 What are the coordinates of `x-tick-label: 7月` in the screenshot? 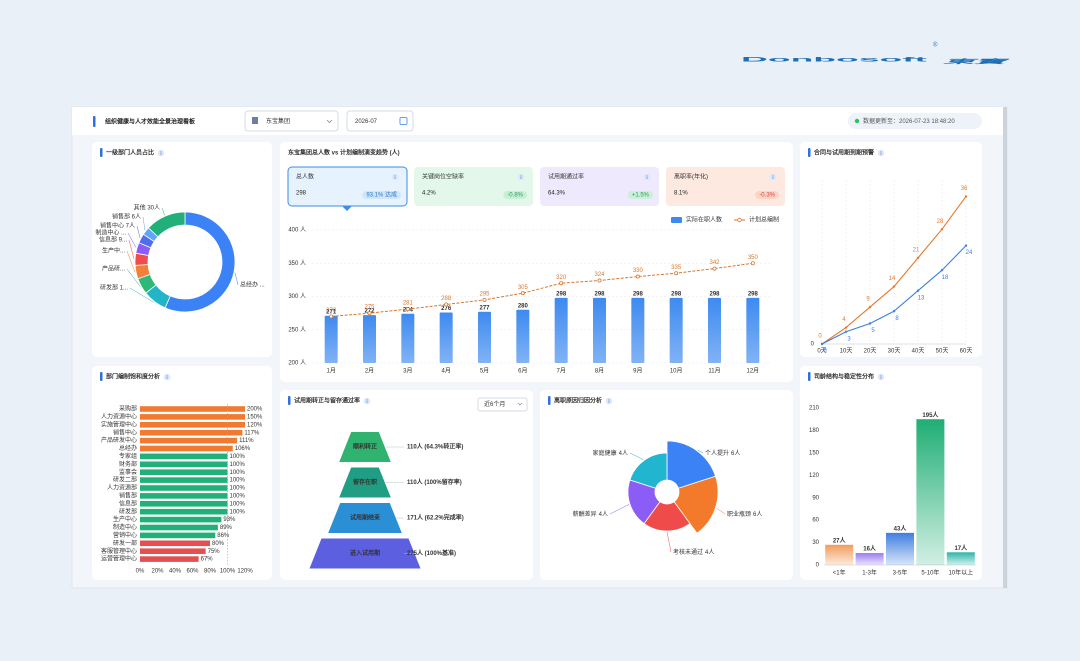 It's located at (560, 371).